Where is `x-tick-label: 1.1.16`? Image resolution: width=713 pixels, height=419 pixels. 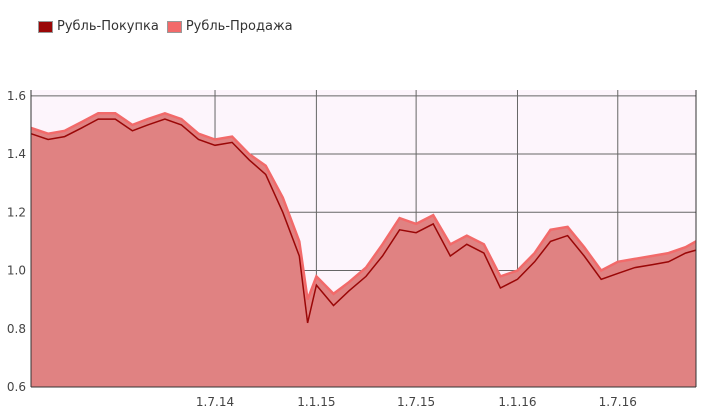 x-tick-label: 1.1.16 is located at coordinates (517, 402).